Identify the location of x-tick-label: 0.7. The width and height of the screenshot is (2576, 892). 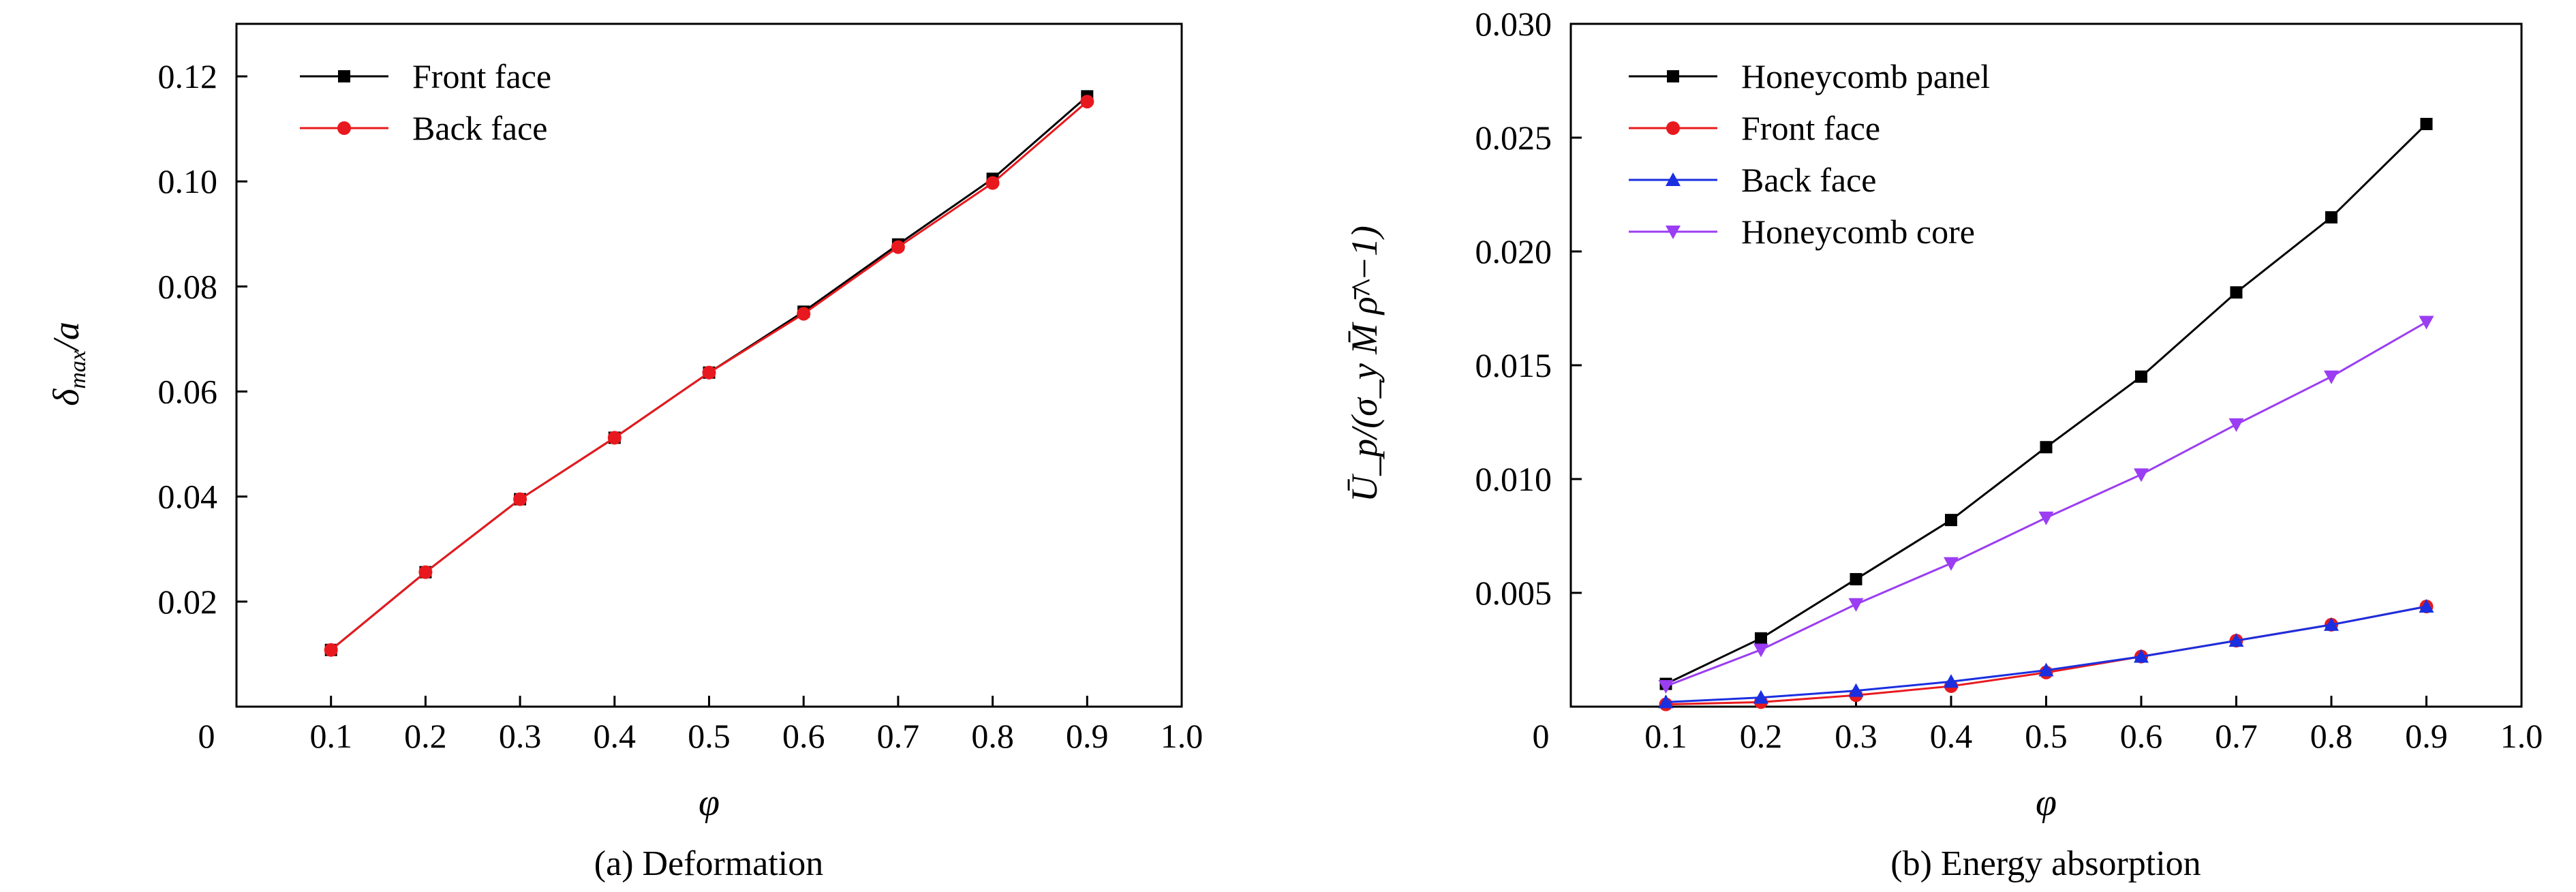
(898, 736).